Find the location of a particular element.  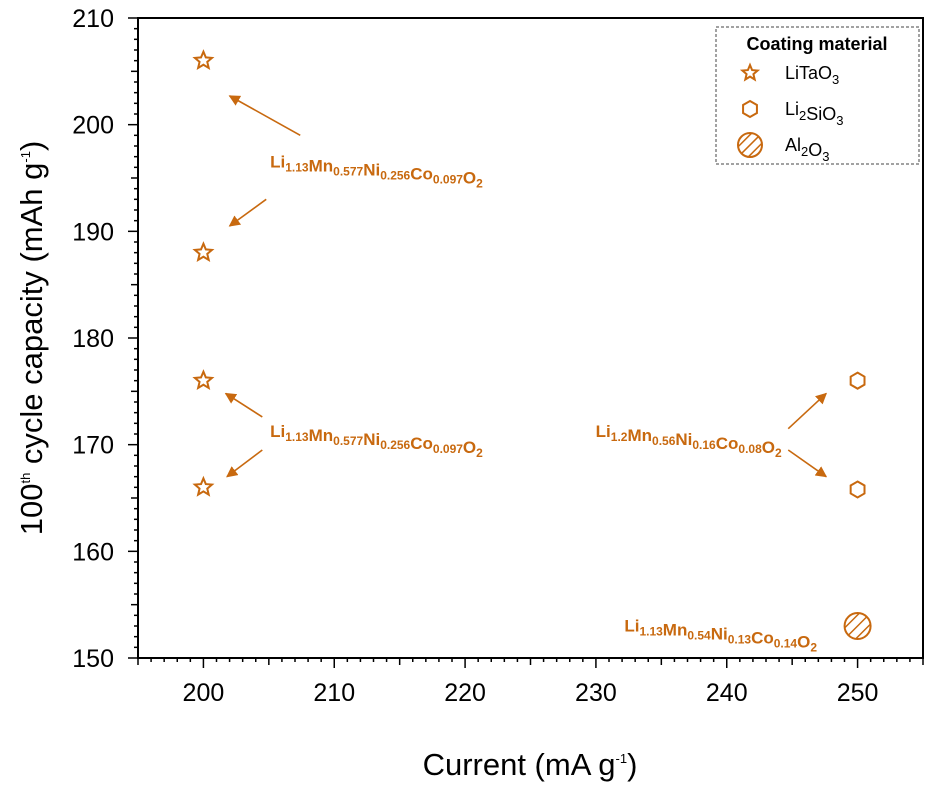

legend-box is located at coordinates (817, 95).